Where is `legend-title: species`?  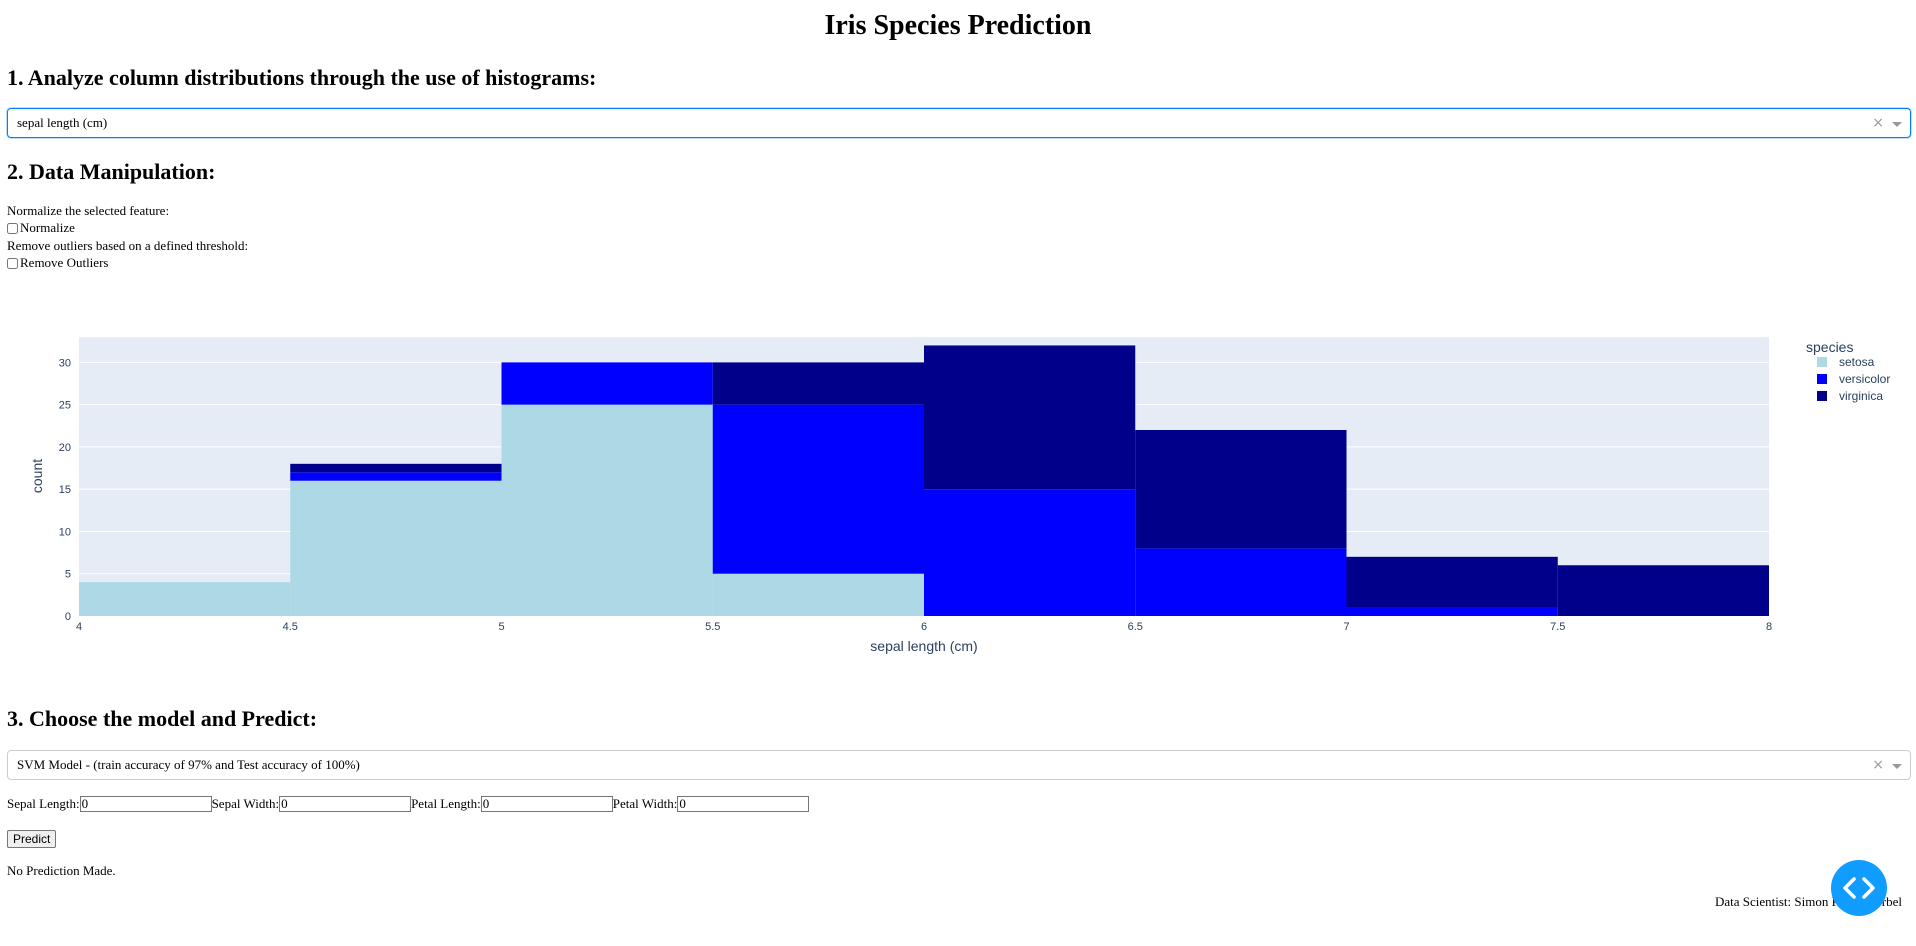 legend-title: species is located at coordinates (1829, 347).